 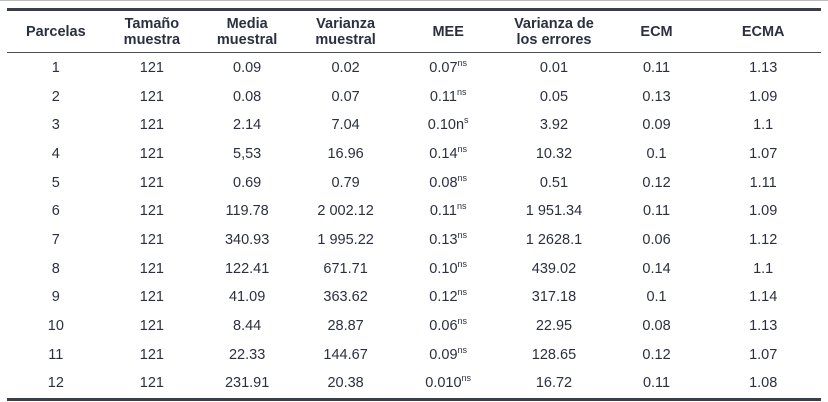 What do you see at coordinates (414, 67) in the screenshot?
I see `table-row: 1 121 0.09 0.02 0.07ns 0.01 0.11 1.13` at bounding box center [414, 67].